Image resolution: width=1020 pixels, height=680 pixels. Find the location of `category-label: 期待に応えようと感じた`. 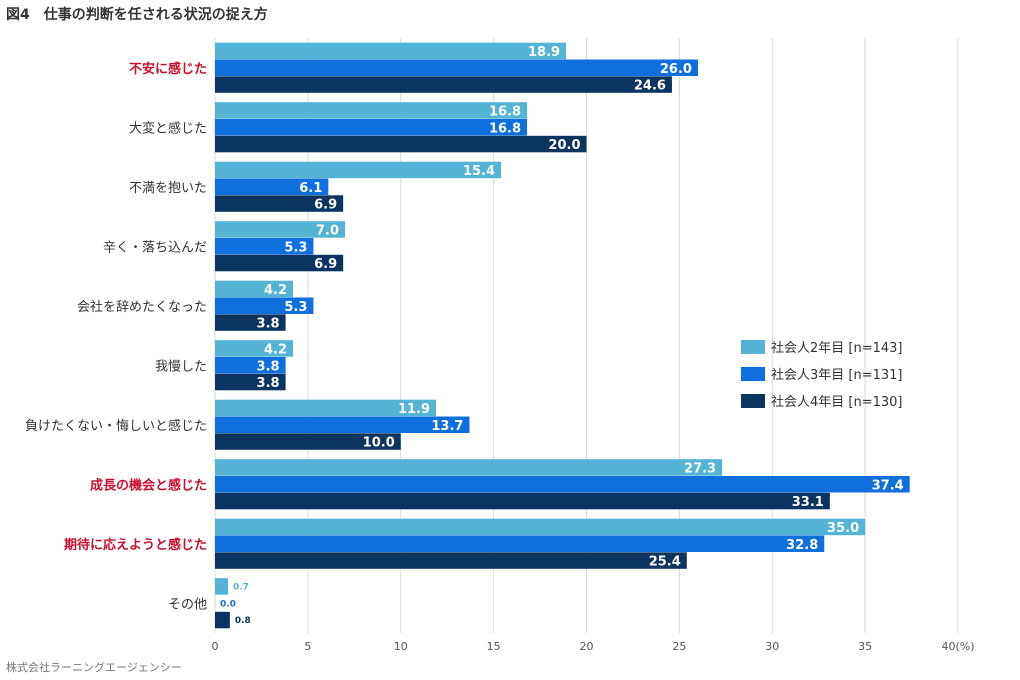

category-label: 期待に応えようと感じた is located at coordinates (135, 545).